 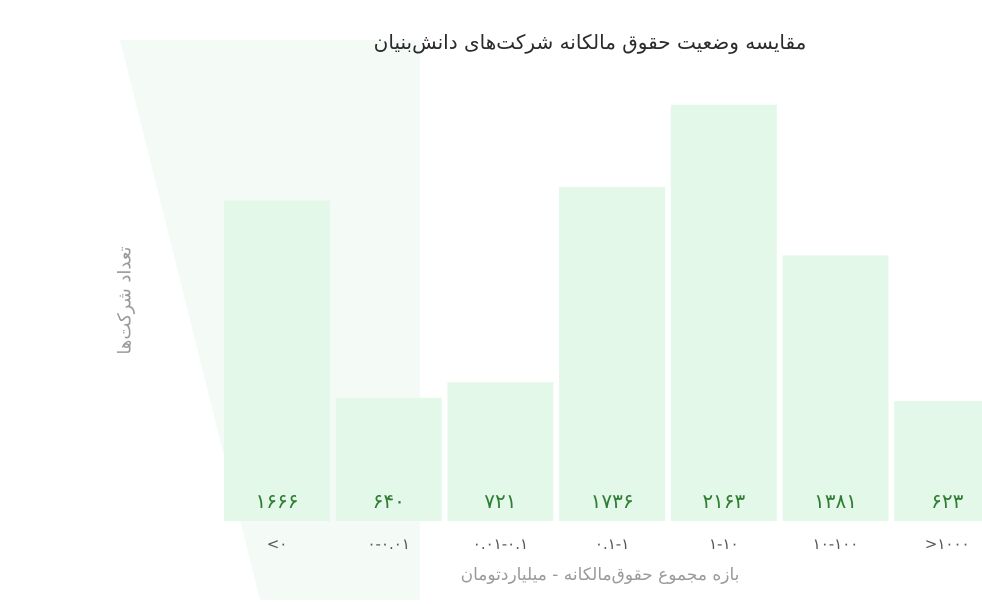 What do you see at coordinates (277, 501) in the screenshot?
I see `bar-value-label: ۱۶۶۶` at bounding box center [277, 501].